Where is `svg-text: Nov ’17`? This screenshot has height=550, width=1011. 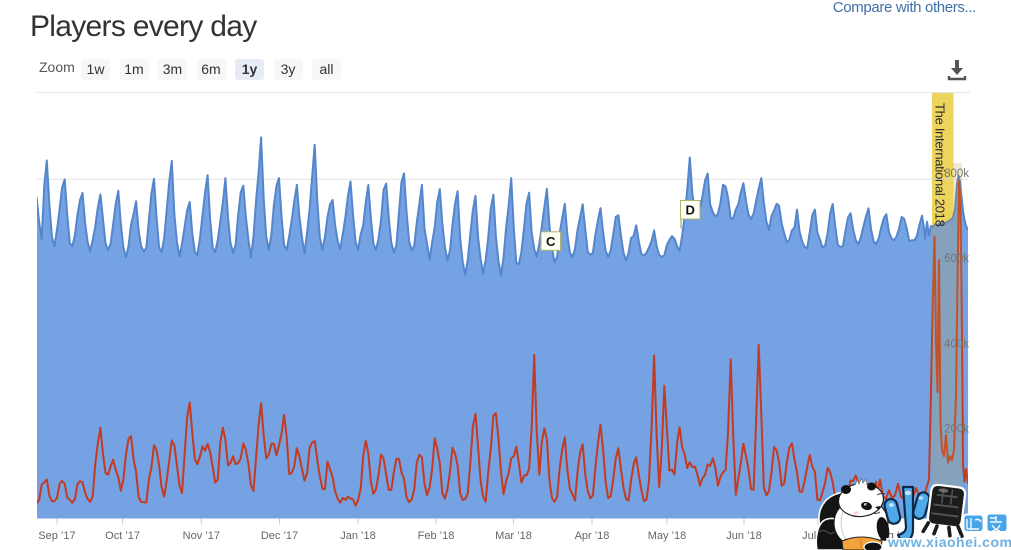 svg-text: Nov ’17 is located at coordinates (201, 536).